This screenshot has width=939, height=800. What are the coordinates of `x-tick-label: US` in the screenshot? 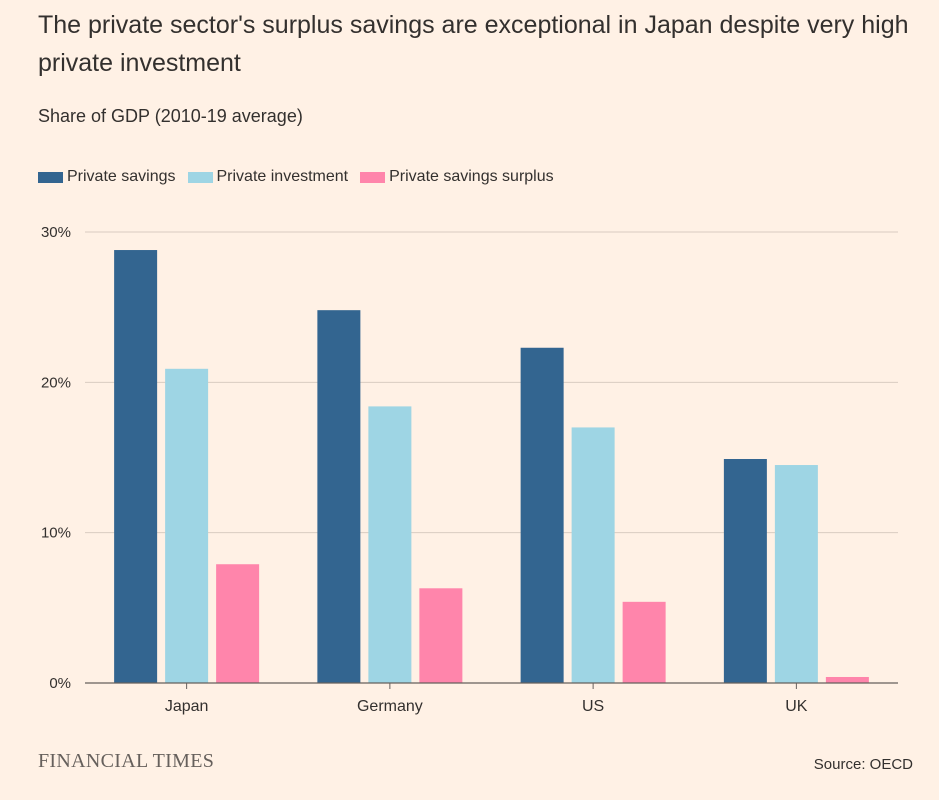 It's located at (593, 706).